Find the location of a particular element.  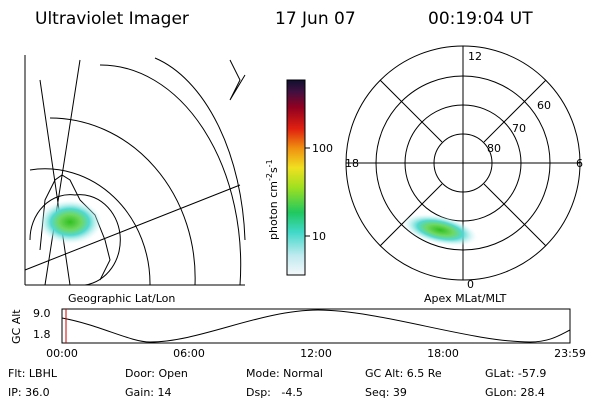

x-tick-label: 23:59 is located at coordinates (570, 353).